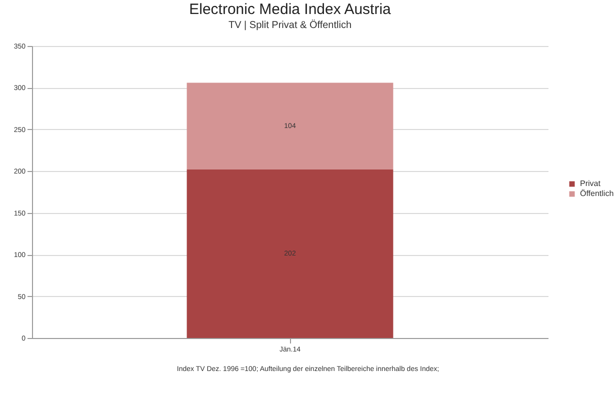 This screenshot has width=616, height=394. Describe the element at coordinates (290, 9) in the screenshot. I see `chart-title: Electronic Media Index Austria` at that location.